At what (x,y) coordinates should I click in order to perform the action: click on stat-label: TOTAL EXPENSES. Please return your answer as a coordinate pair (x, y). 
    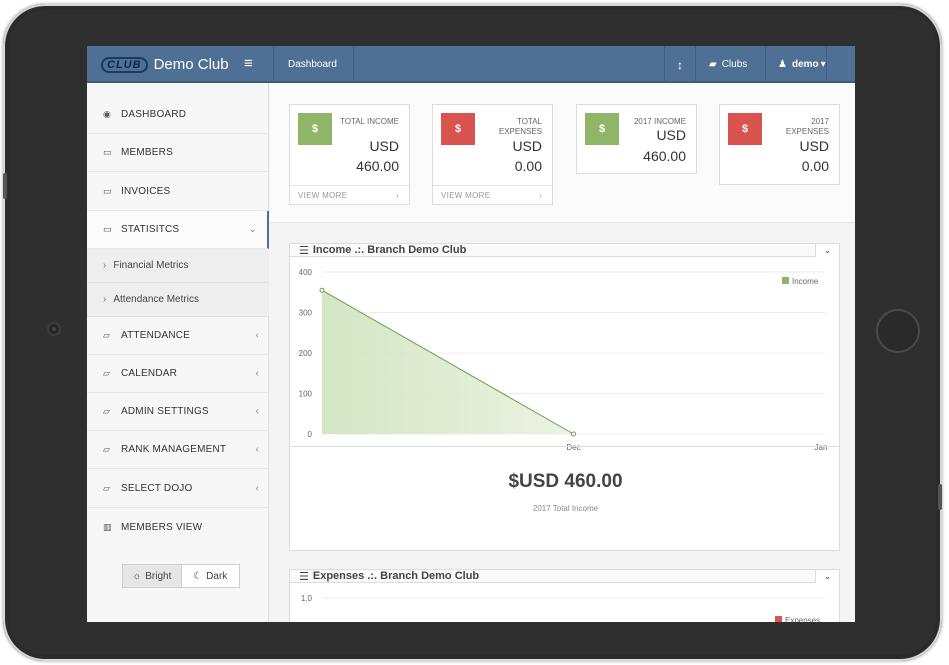
    Looking at the image, I should click on (520, 126).